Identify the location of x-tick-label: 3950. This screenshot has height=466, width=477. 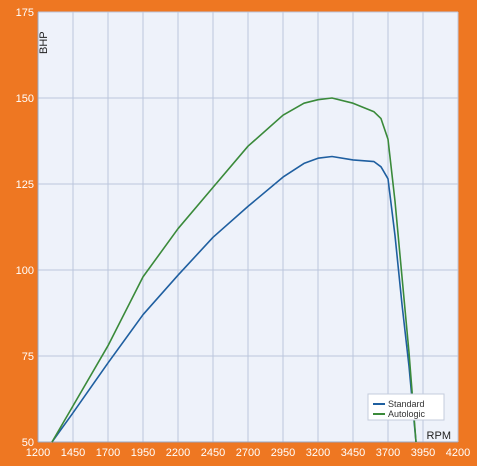
(423, 453).